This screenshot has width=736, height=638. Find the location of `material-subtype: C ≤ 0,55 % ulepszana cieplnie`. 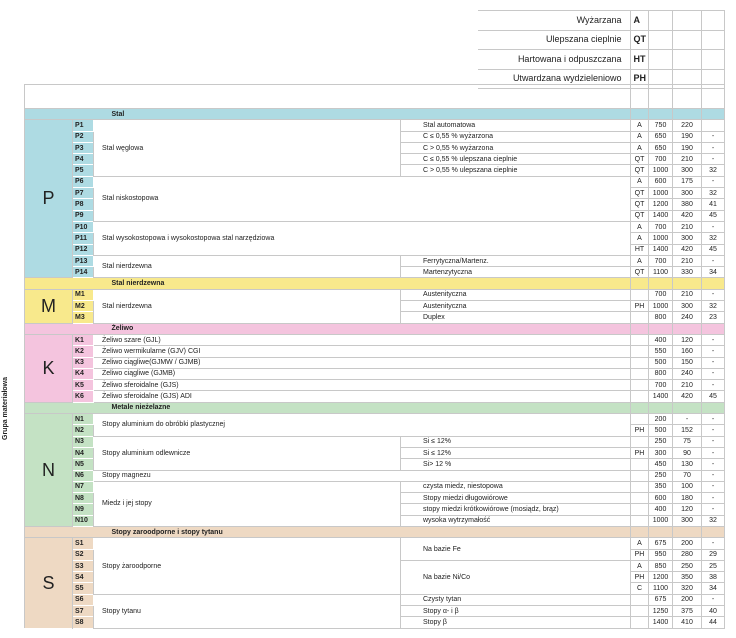

material-subtype: C ≤ 0,55 % ulepszana cieplnie is located at coordinates (515, 159).